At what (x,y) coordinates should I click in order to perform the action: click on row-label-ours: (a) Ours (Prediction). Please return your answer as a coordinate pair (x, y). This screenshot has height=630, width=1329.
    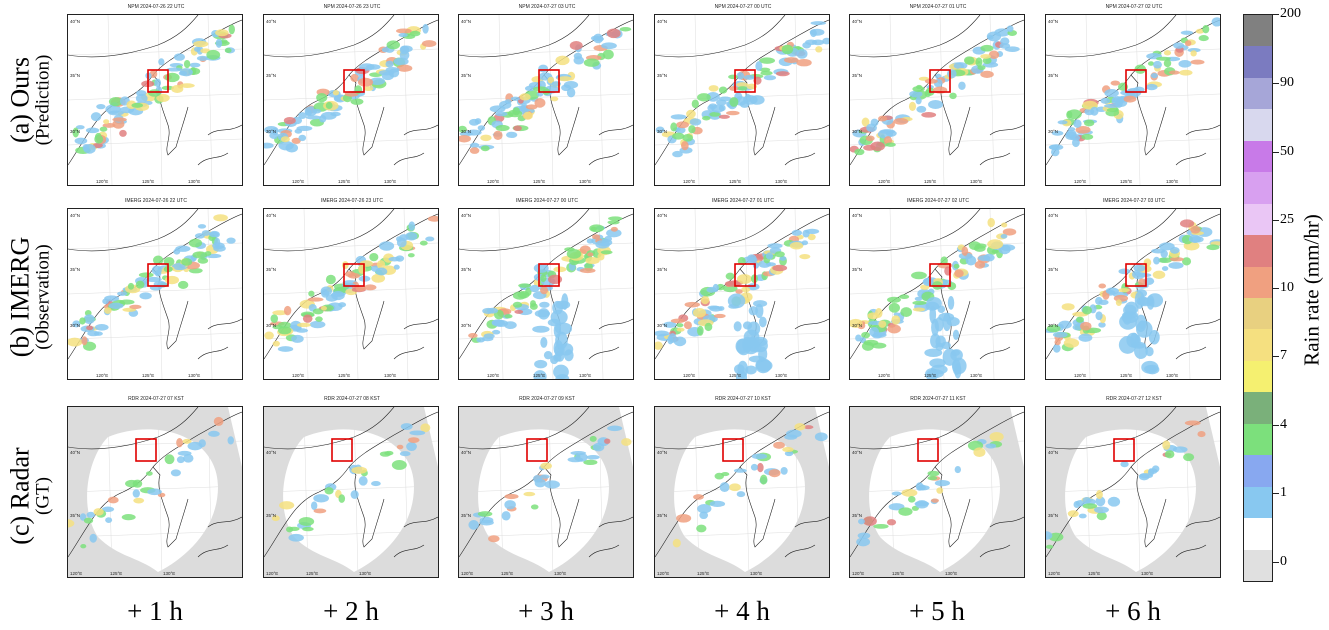
    Looking at the image, I should click on (30, 100).